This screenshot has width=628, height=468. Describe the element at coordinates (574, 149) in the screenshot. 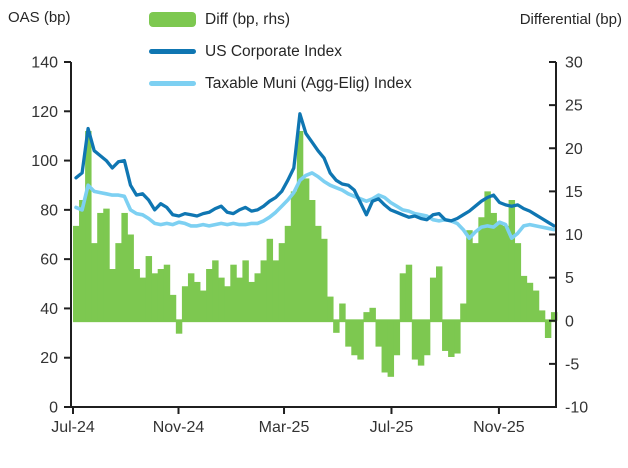

I see `right-axis-tick-label: 20` at that location.